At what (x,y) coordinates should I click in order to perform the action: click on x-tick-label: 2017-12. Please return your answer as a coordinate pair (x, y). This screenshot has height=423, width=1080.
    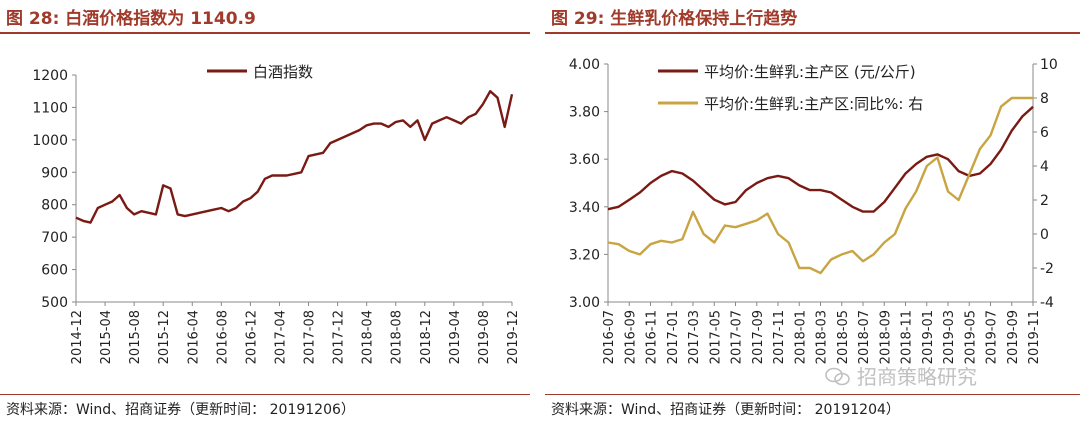
    Looking at the image, I should click on (339, 337).